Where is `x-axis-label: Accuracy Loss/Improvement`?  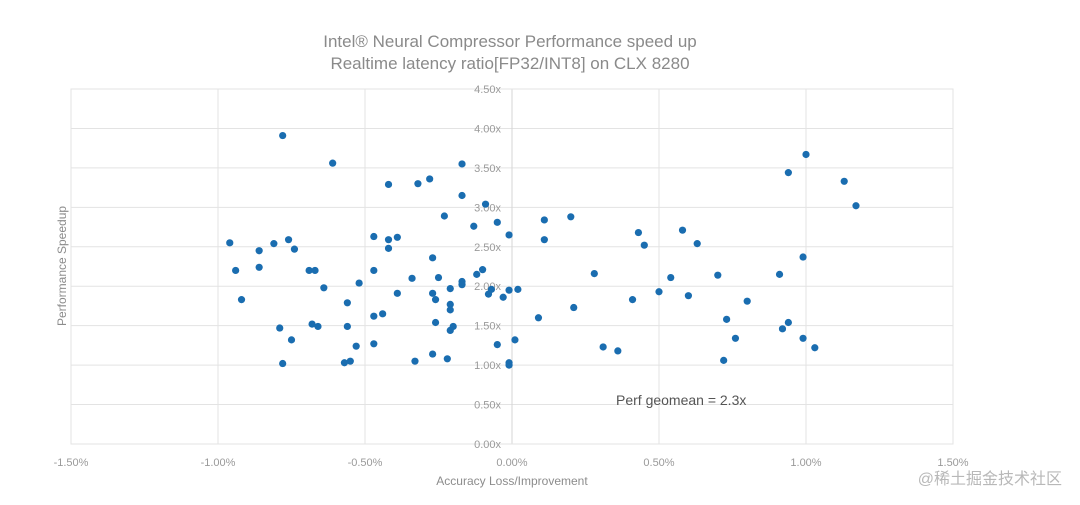
x-axis-label: Accuracy Loss/Improvement is located at coordinates (512, 481).